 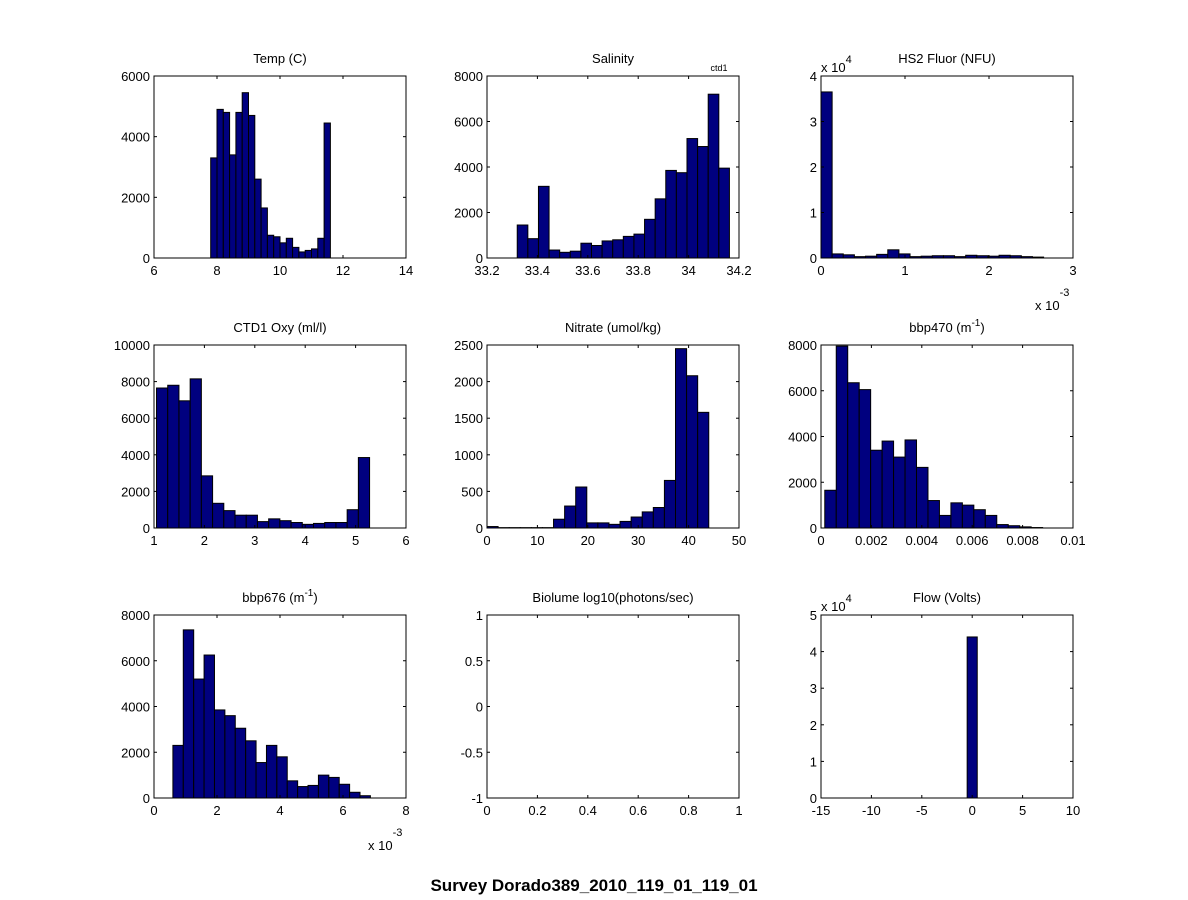 What do you see at coordinates (802, 345) in the screenshot?
I see `y-tick-label: 8000` at bounding box center [802, 345].